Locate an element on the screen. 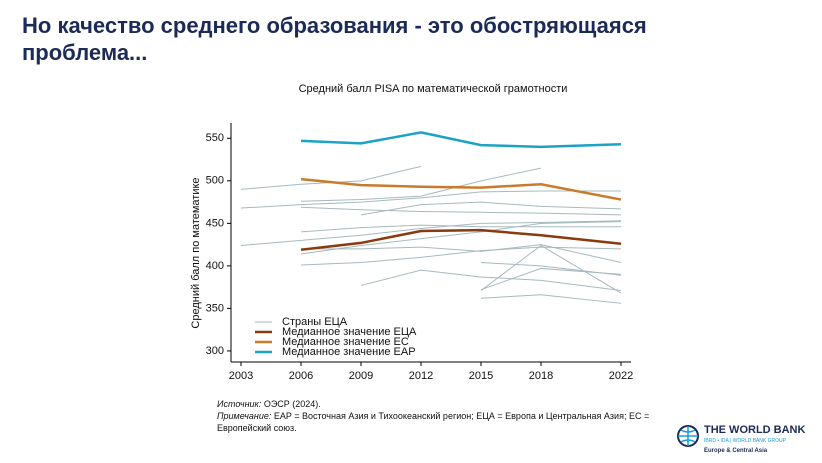 This screenshot has width=822, height=463. legend-label: Страны ЕЦА is located at coordinates (315, 322).